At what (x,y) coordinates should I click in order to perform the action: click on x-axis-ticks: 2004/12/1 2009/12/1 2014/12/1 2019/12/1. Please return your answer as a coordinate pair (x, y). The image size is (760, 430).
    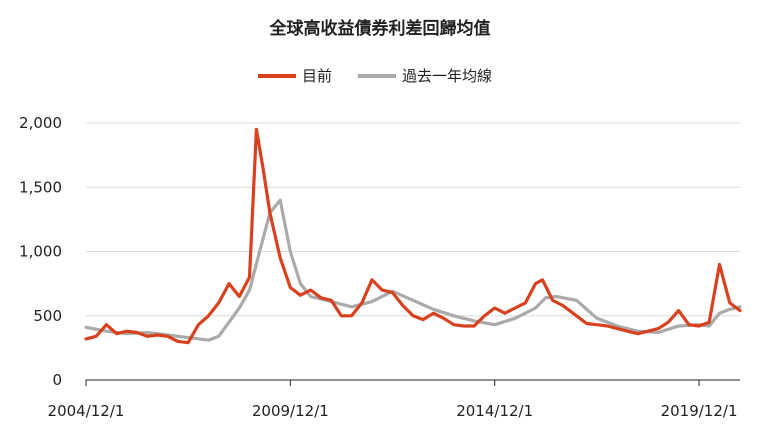
    Looking at the image, I should click on (393, 400).